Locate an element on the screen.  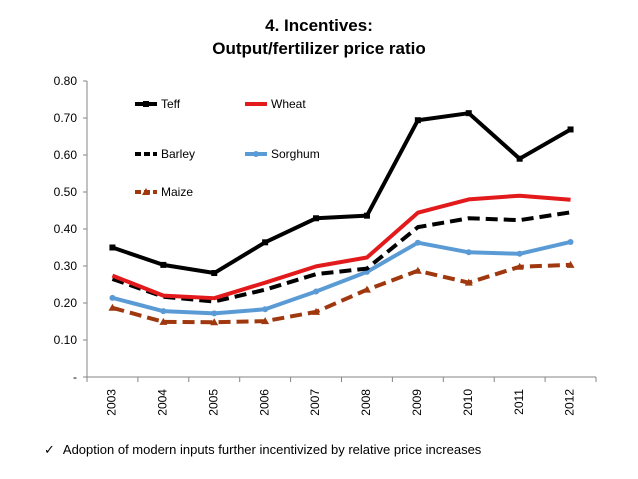
legend-label-barley: Barley is located at coordinates (178, 154).